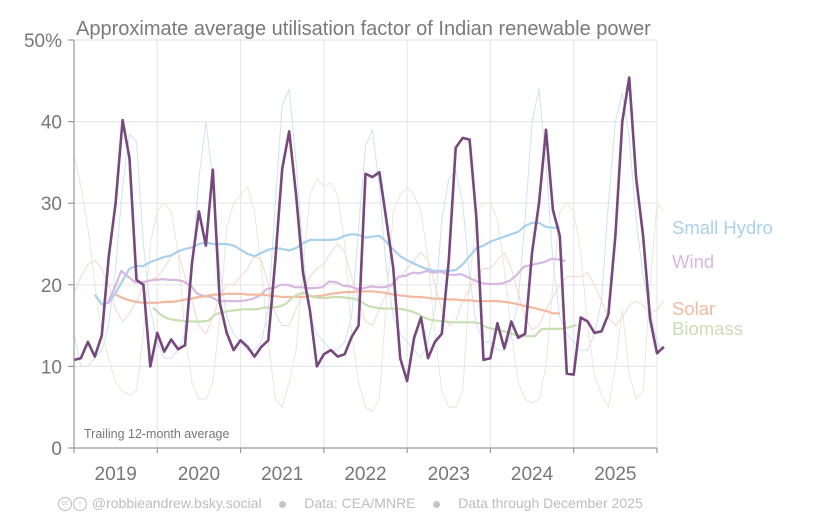  What do you see at coordinates (116, 474) in the screenshot?
I see `x-tick-label: 2019` at bounding box center [116, 474].